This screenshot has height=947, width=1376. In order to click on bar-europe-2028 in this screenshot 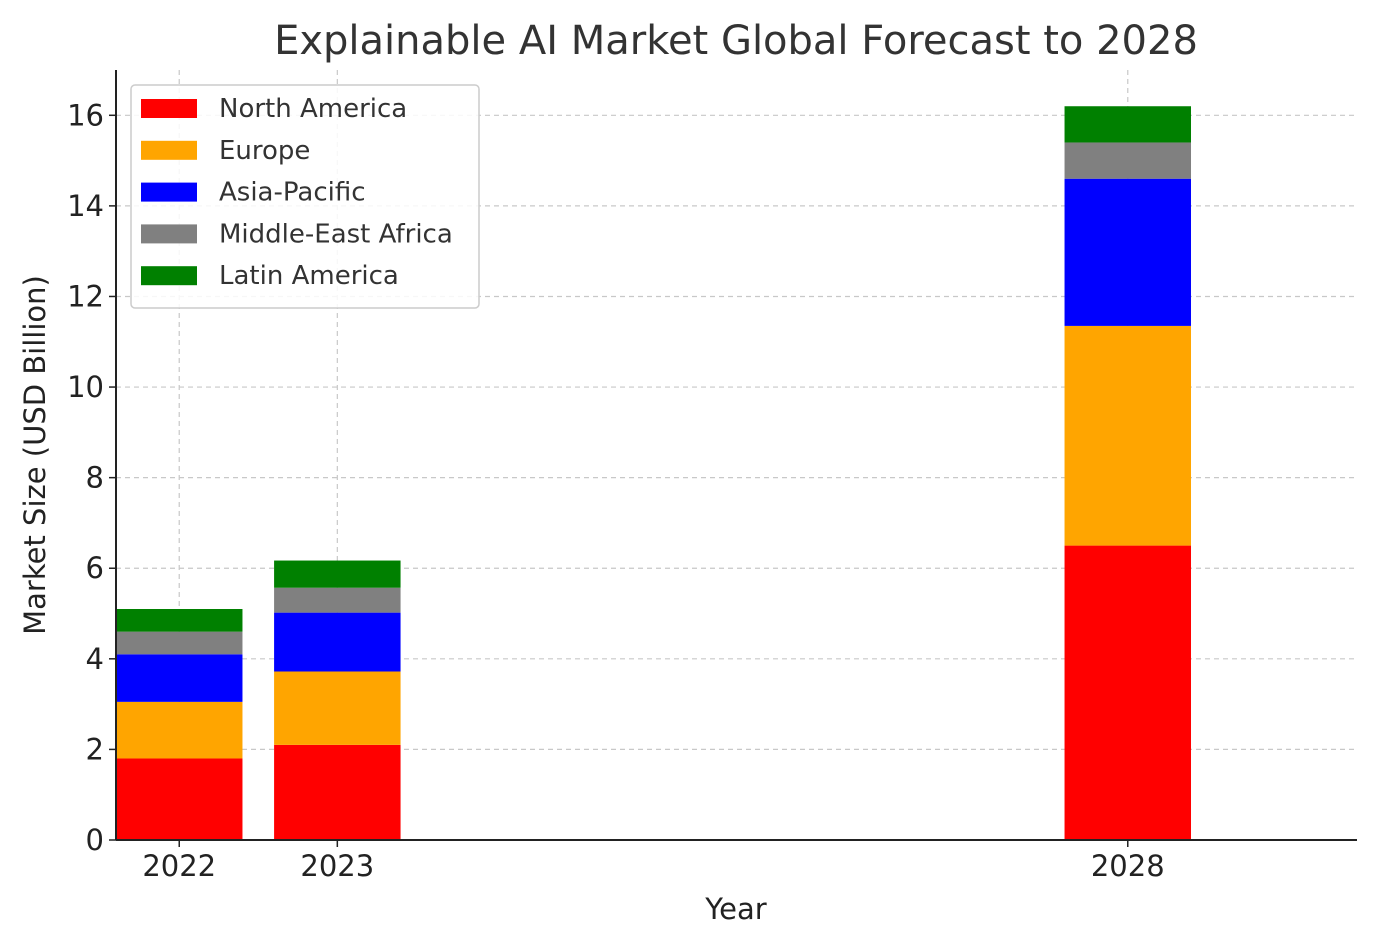, I will do `click(1128, 435)`.